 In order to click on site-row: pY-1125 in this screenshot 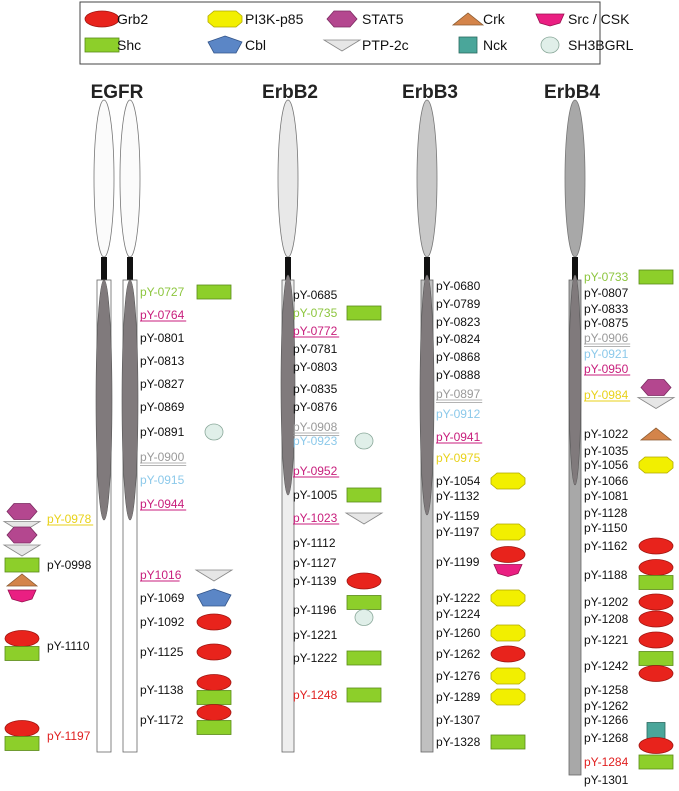, I will do `click(162, 652)`.